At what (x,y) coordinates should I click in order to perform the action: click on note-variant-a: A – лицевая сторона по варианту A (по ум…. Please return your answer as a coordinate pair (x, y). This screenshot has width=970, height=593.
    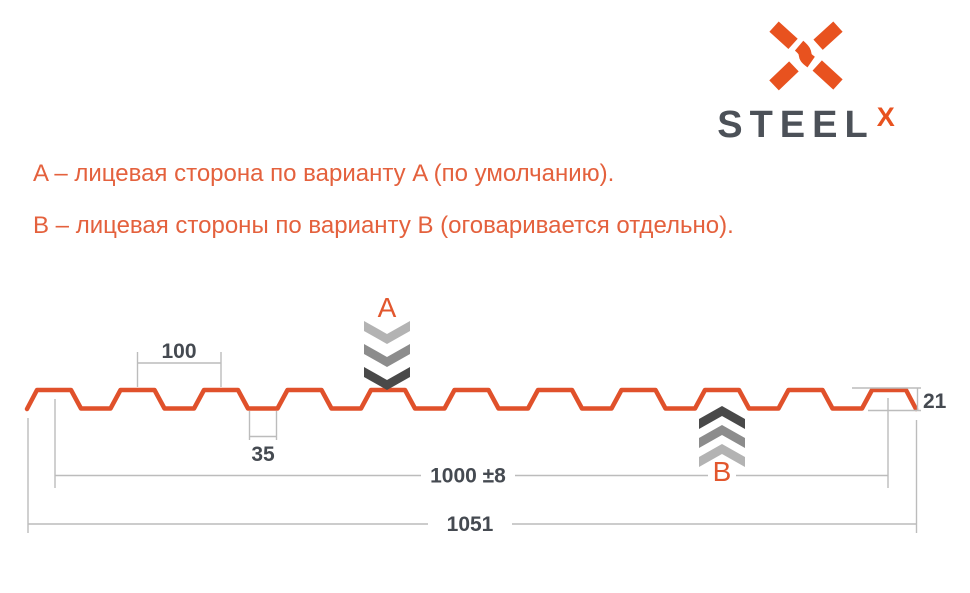
    Looking at the image, I should click on (324, 173).